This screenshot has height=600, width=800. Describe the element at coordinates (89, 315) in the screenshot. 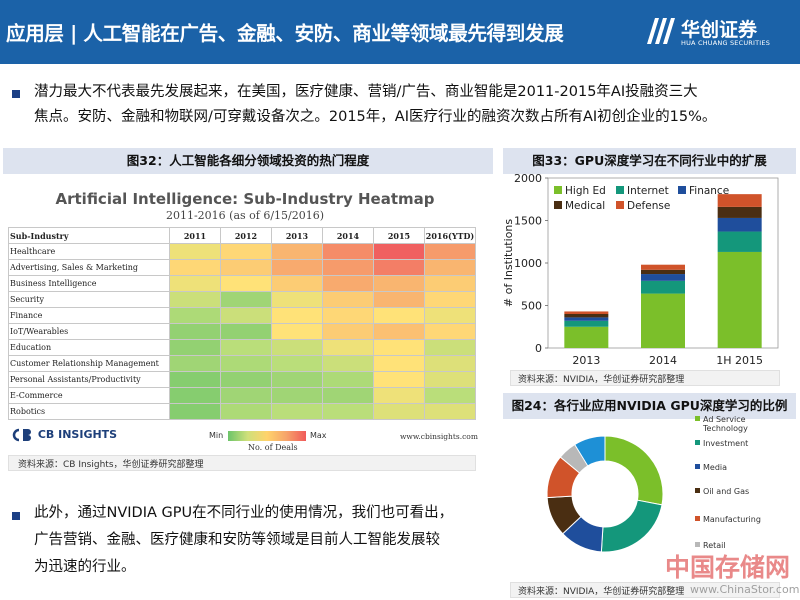

I see `heatmap-row-label: Finance` at that location.